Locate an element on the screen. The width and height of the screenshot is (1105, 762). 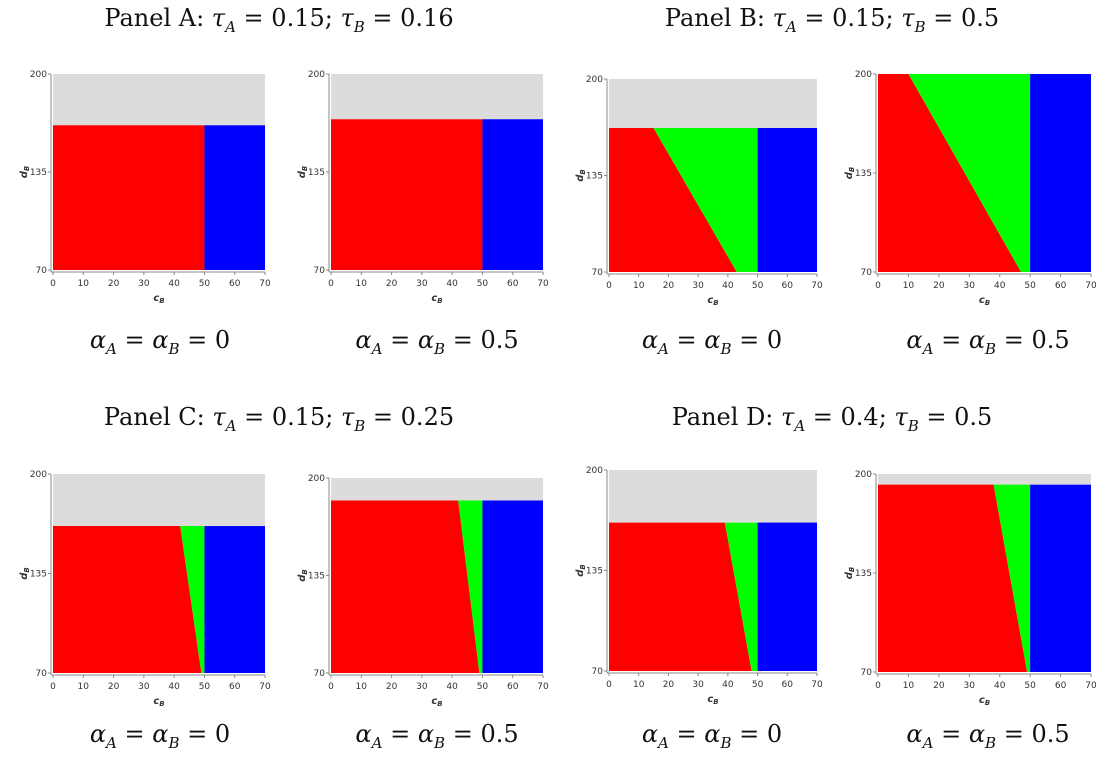
condition-label: αA = αB = 0 is located at coordinates (160, 736).